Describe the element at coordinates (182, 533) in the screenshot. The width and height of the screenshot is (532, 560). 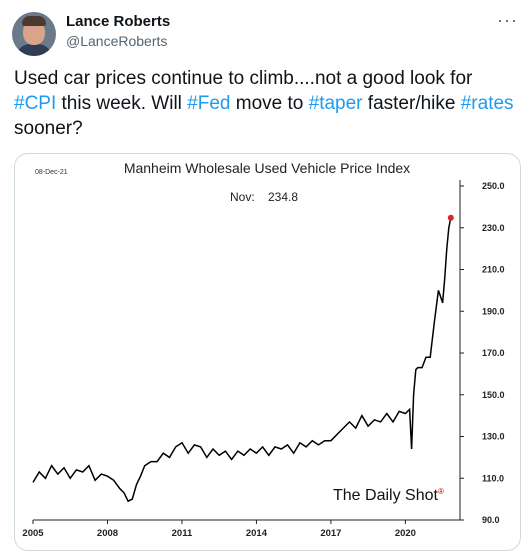
I see `x-tick-label: 2011` at that location.